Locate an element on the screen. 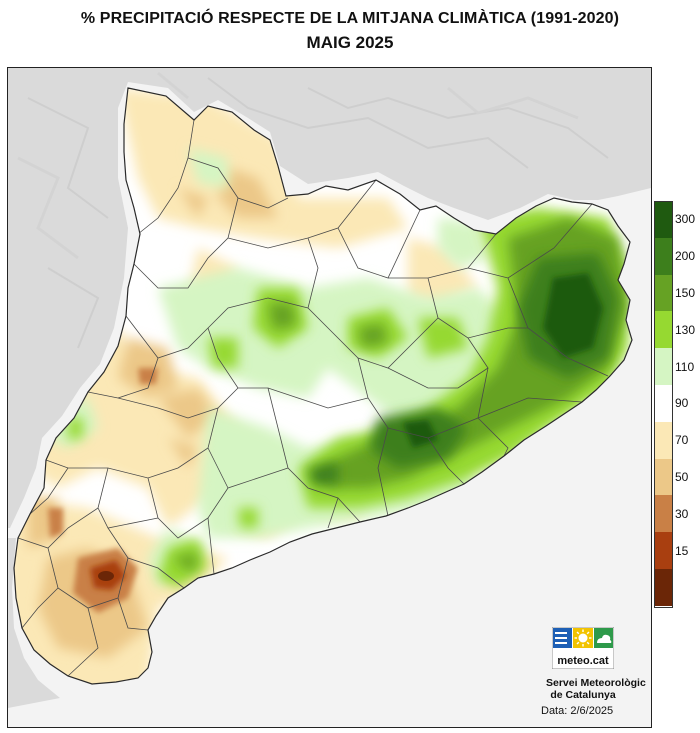 The height and width of the screenshot is (733, 700). issue-date: Data: 2/6/2025 is located at coordinates (577, 711).